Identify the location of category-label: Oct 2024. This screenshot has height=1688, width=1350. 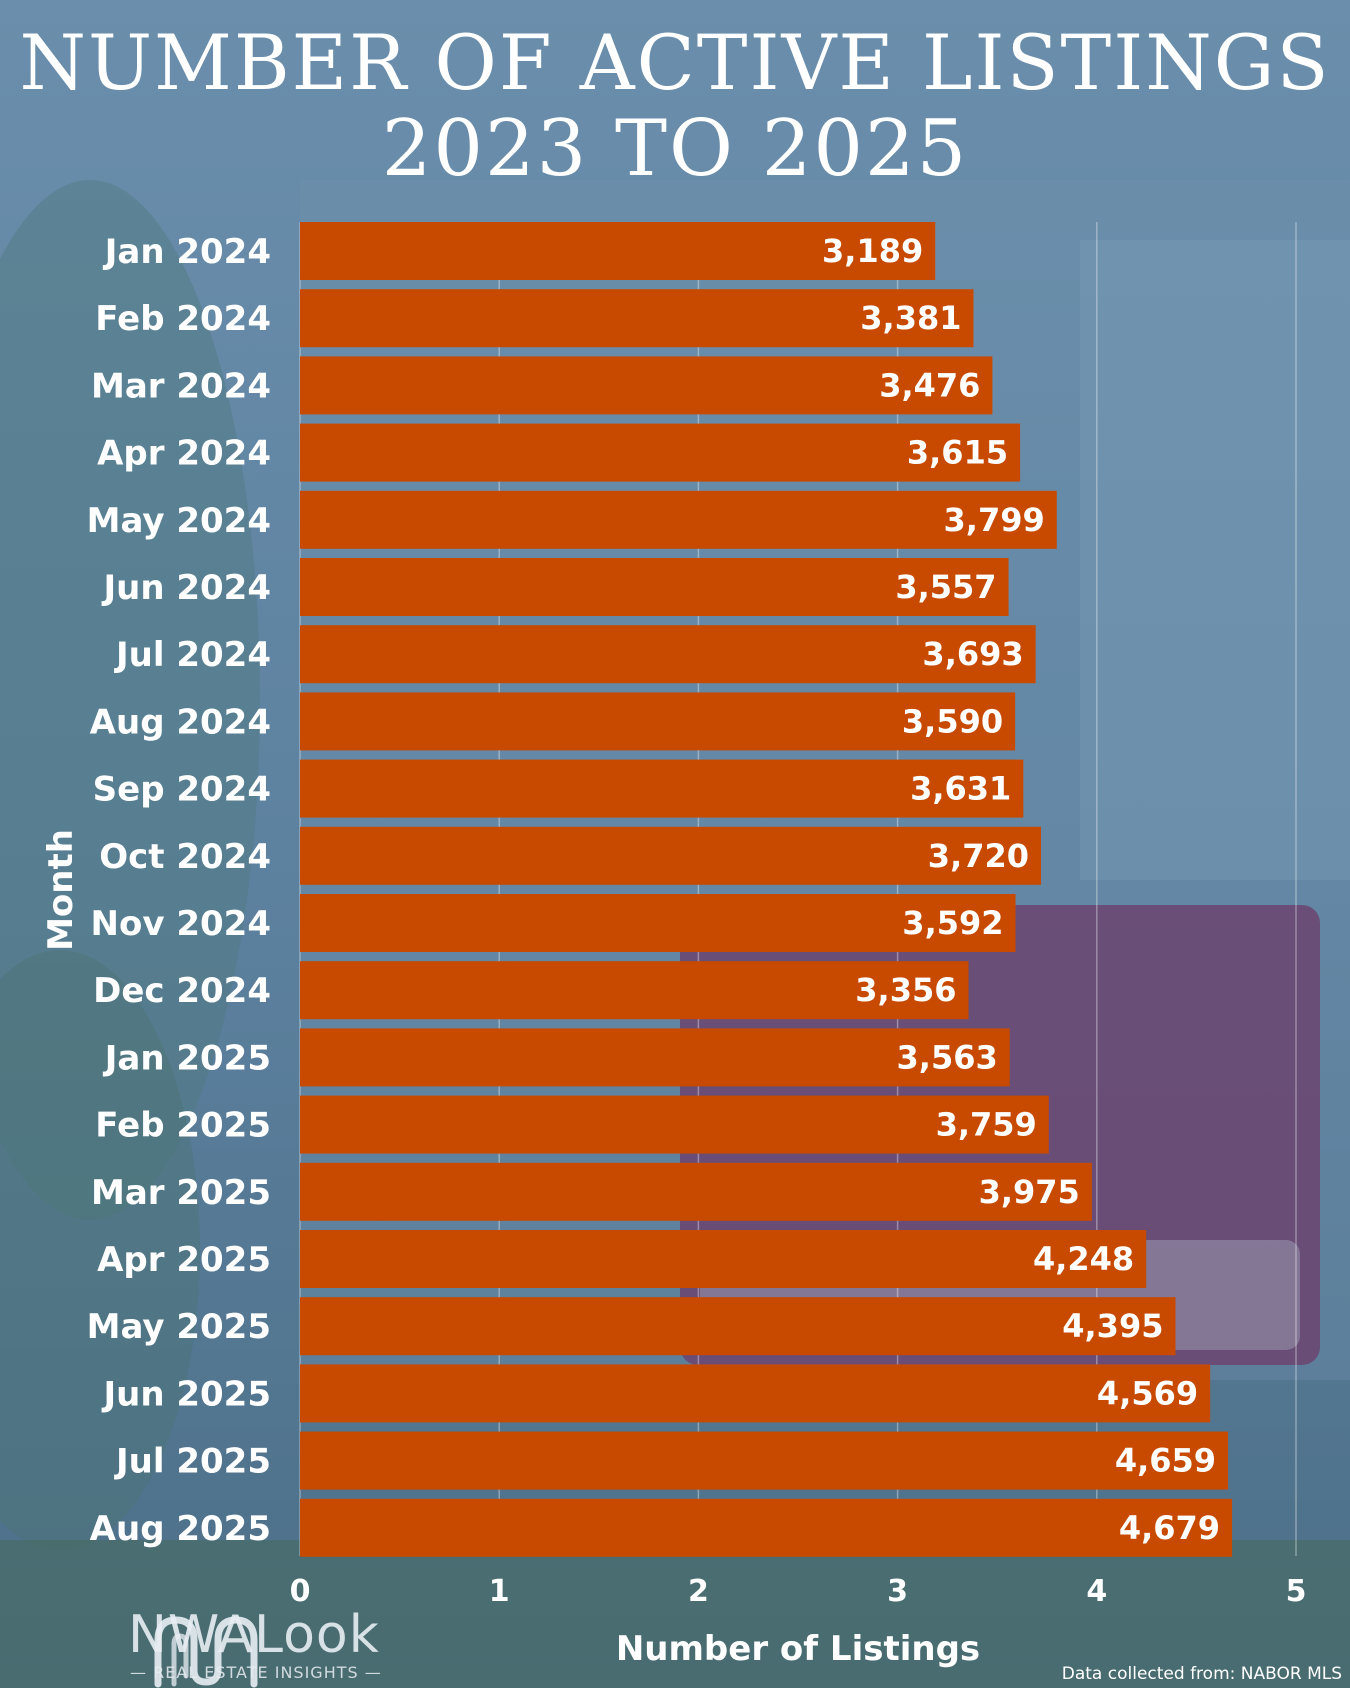
(185, 857).